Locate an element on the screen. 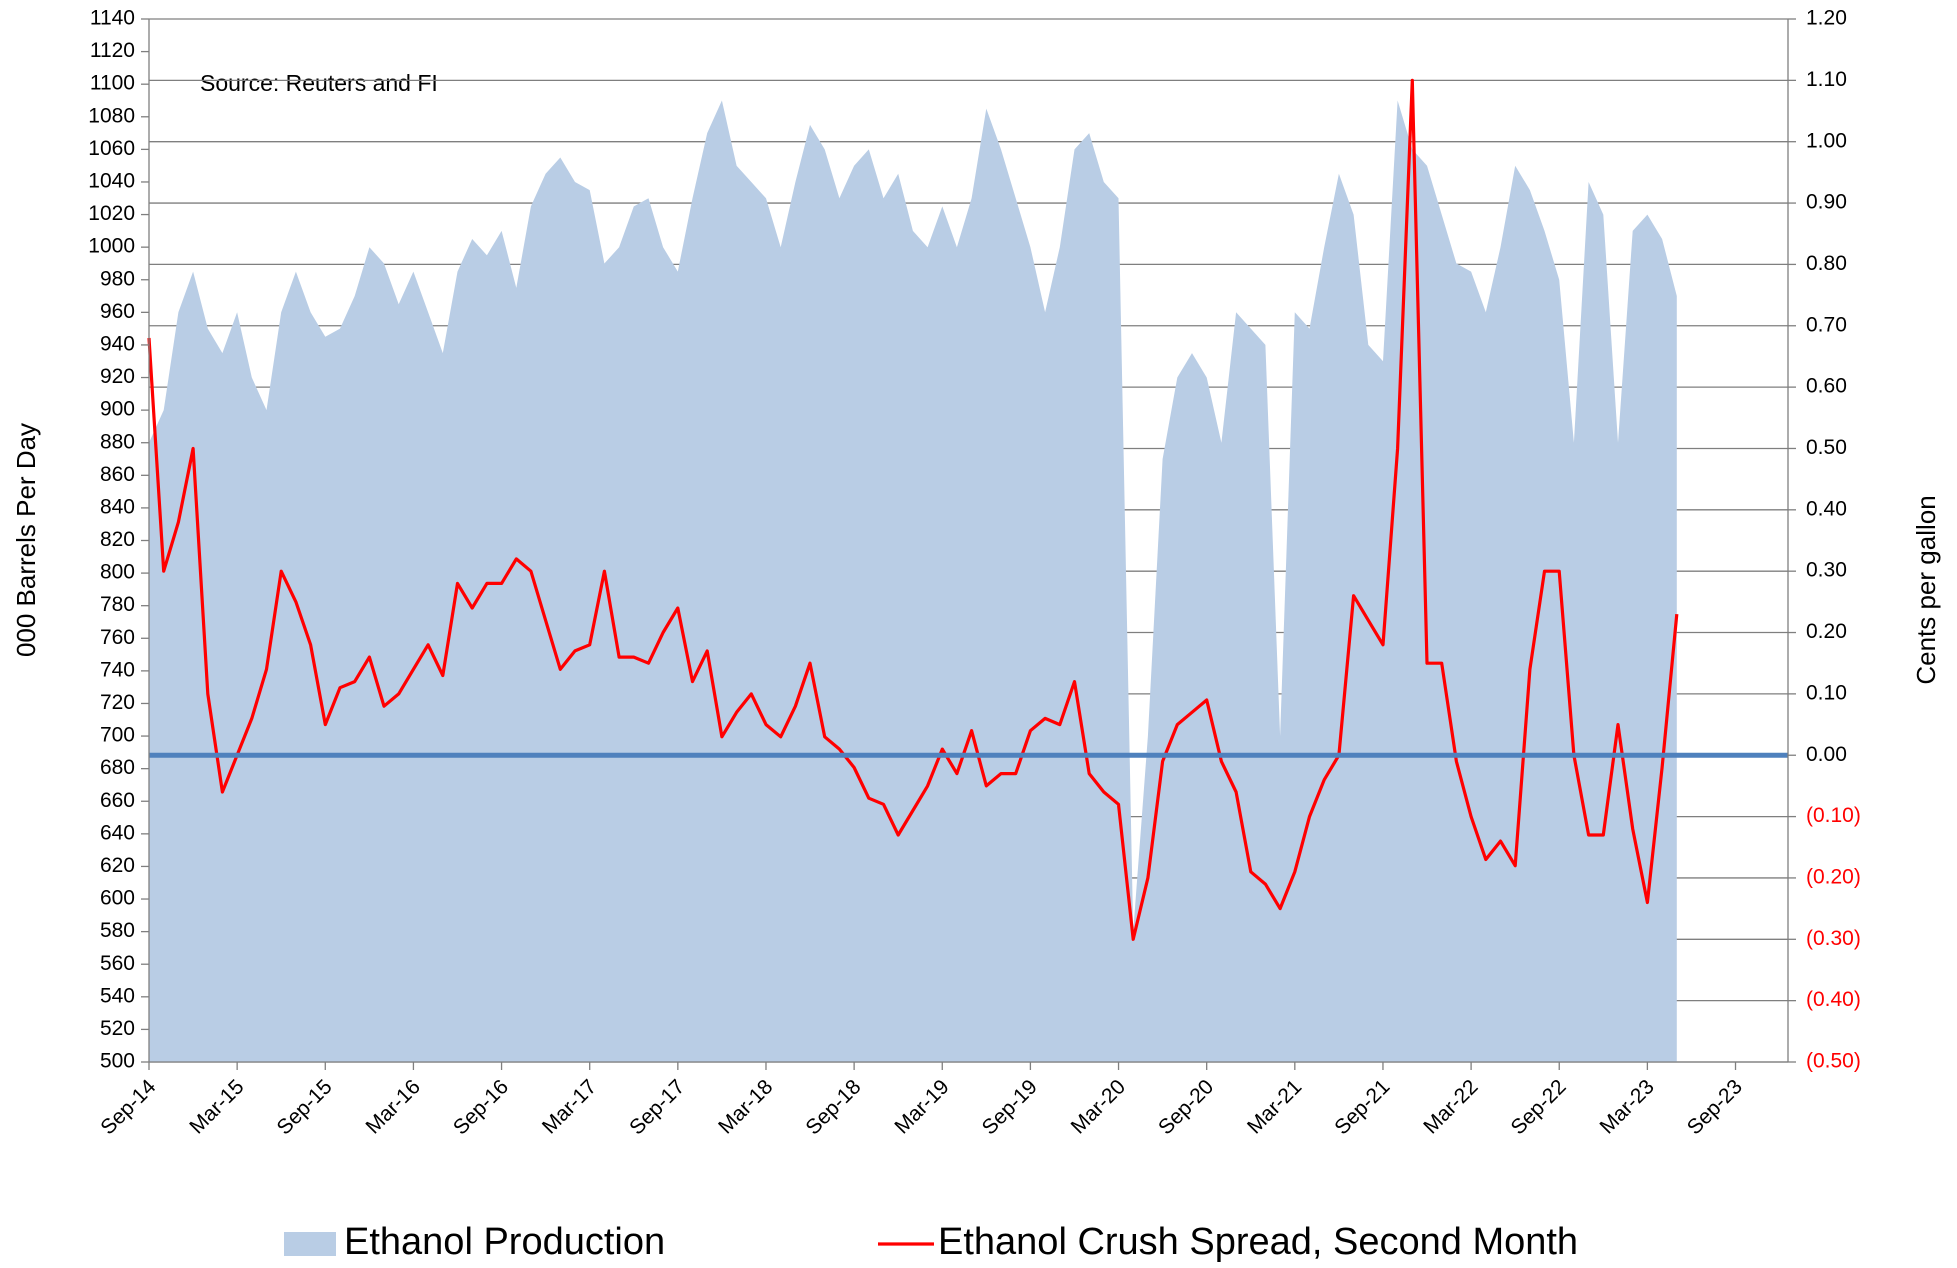 This screenshot has width=1957, height=1268. y-tick-label: 1040 is located at coordinates (111, 181).